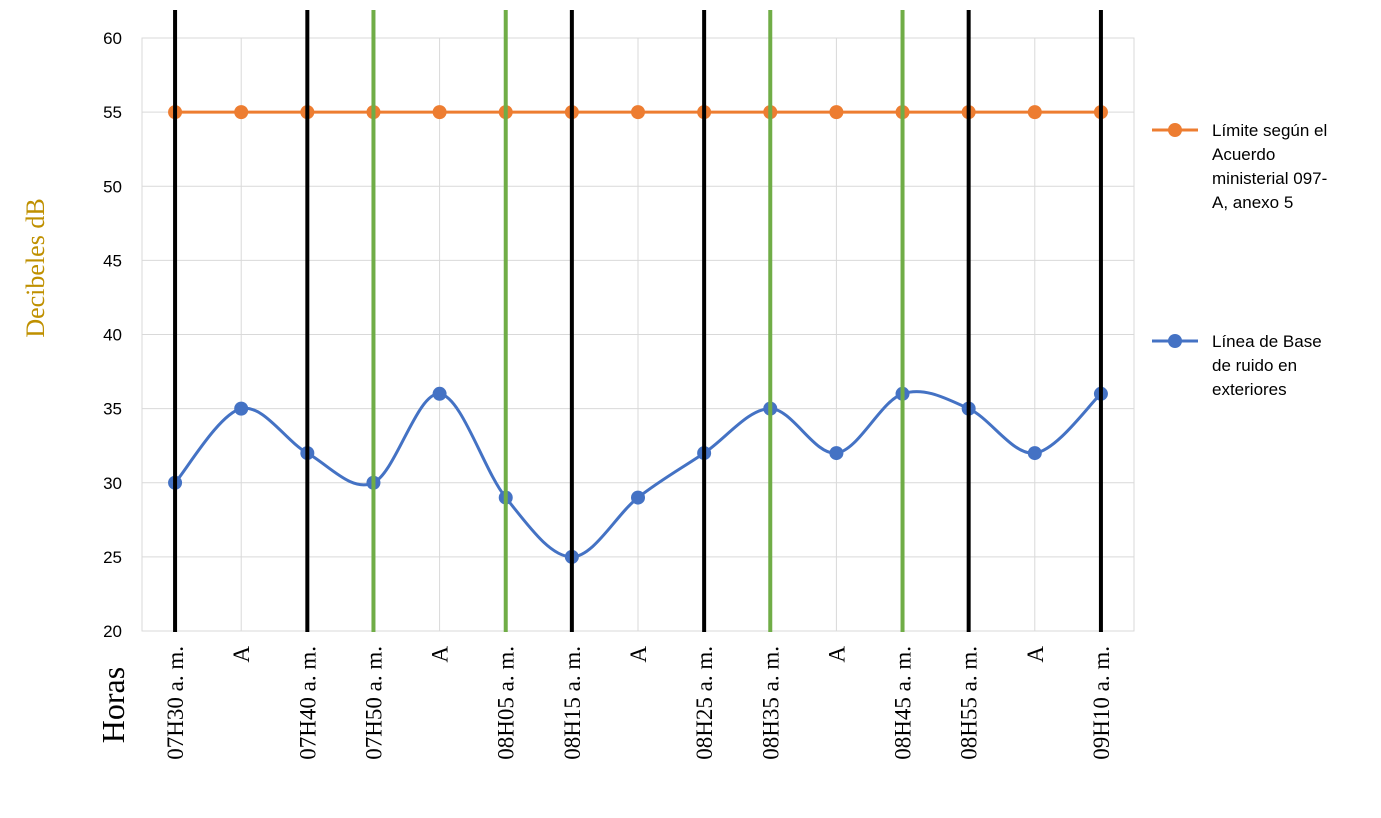 Image resolution: width=1381 pixels, height=818 pixels. What do you see at coordinates (572, 703) in the screenshot?
I see `x-tick-label: 08H15 a. m.` at bounding box center [572, 703].